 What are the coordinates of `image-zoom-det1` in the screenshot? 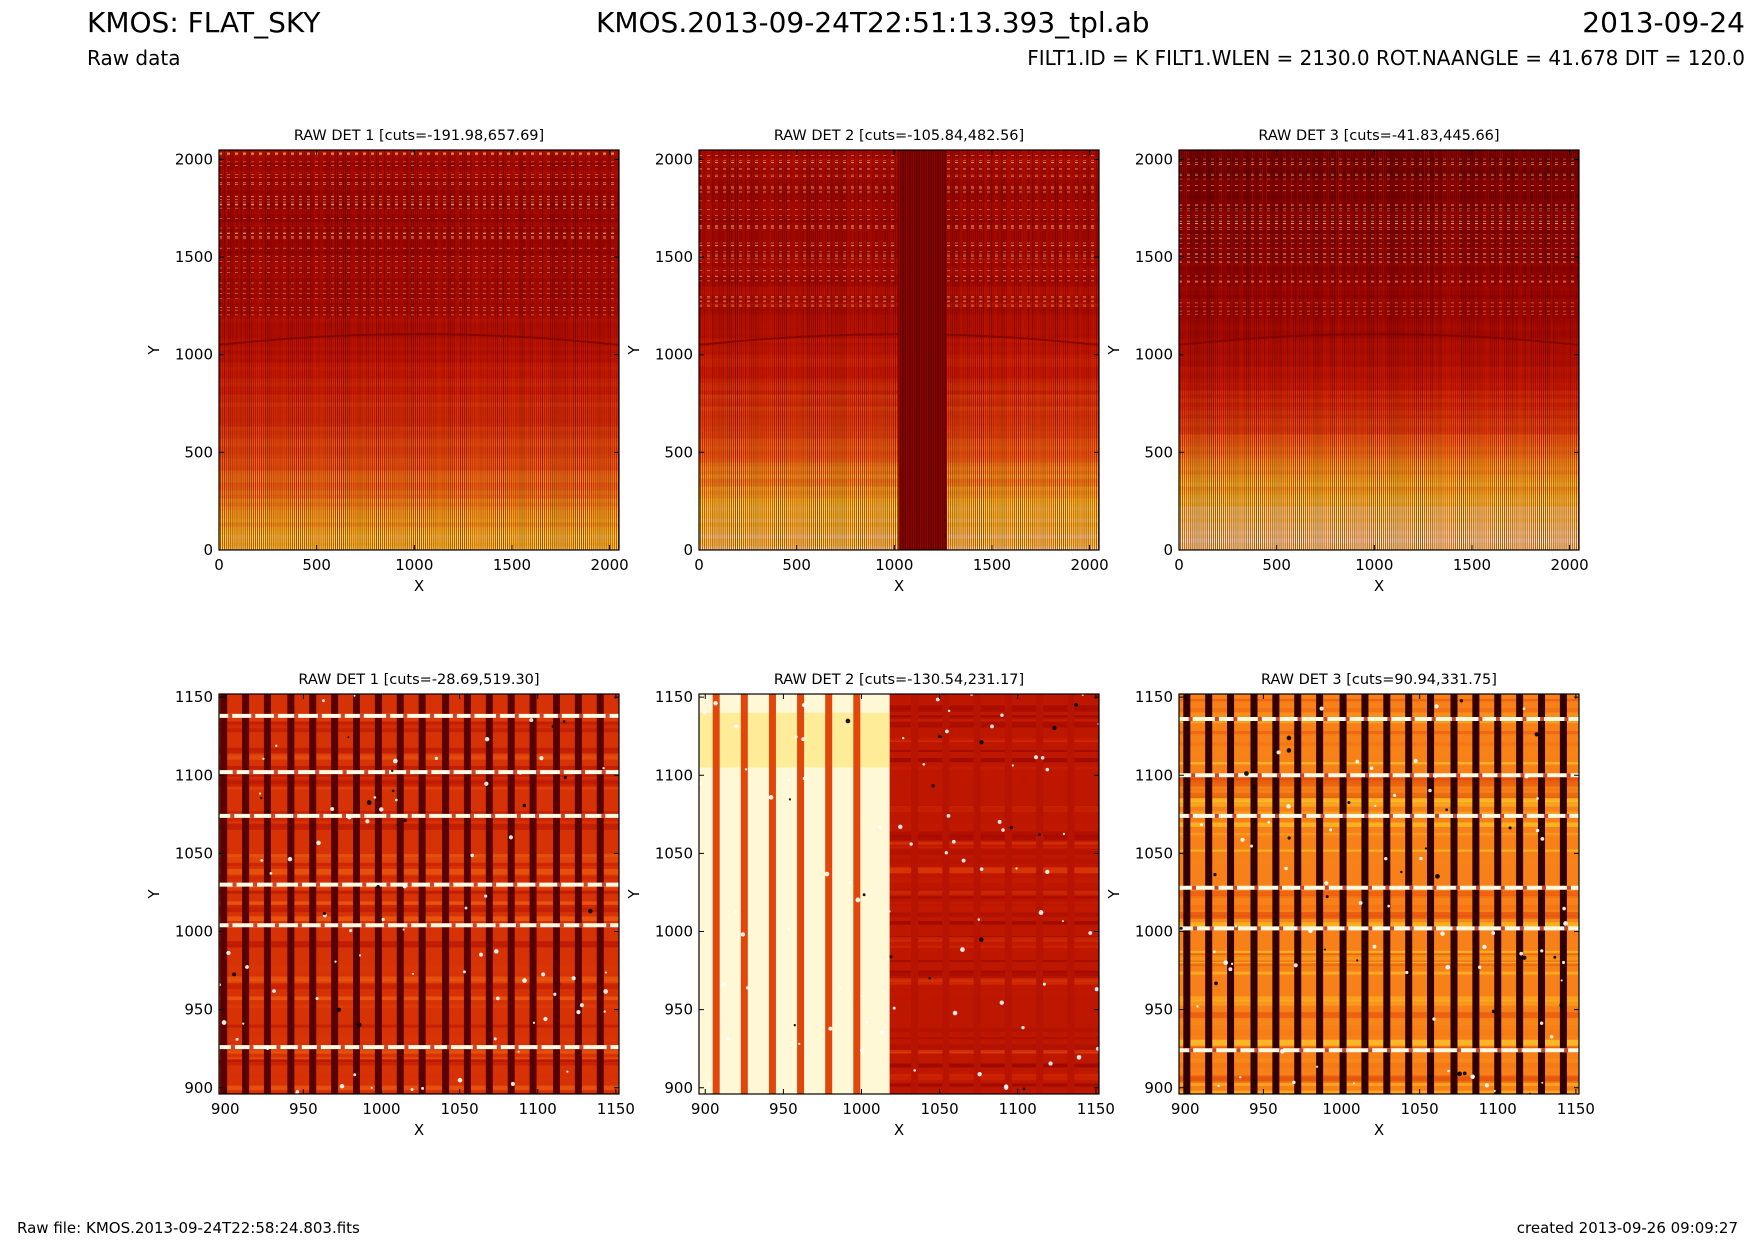 It's located at (419, 894).